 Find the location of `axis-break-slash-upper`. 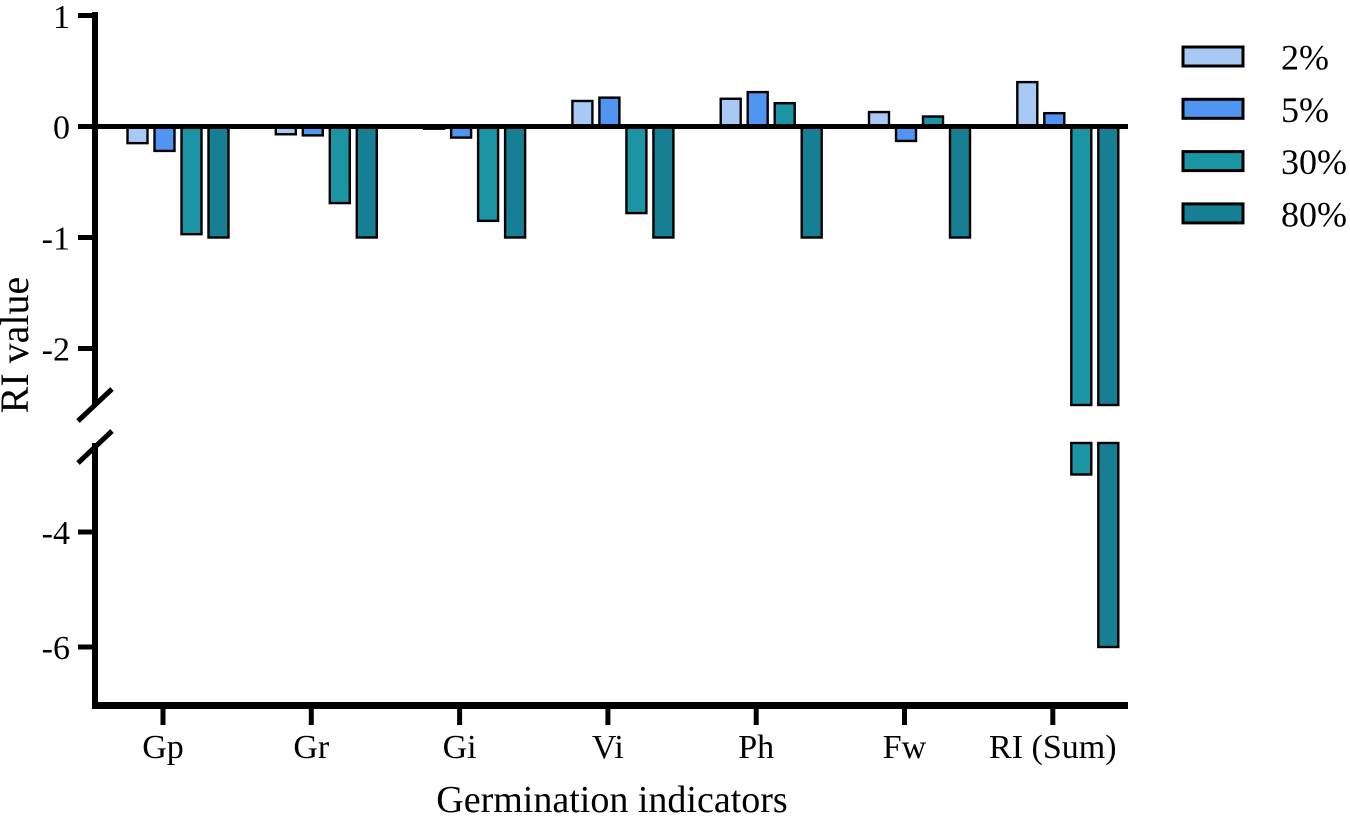

axis-break-slash-upper is located at coordinates (95, 405).